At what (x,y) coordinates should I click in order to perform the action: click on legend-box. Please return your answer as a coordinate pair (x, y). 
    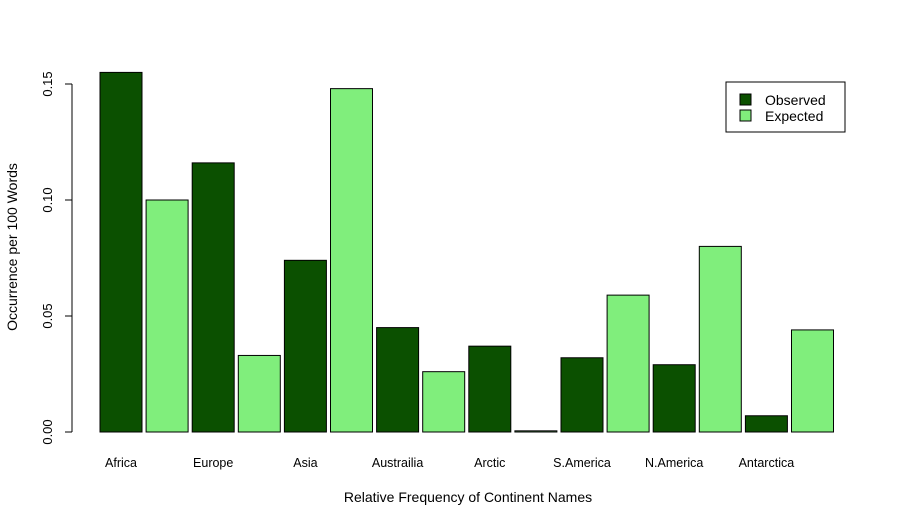
    Looking at the image, I should click on (785, 107).